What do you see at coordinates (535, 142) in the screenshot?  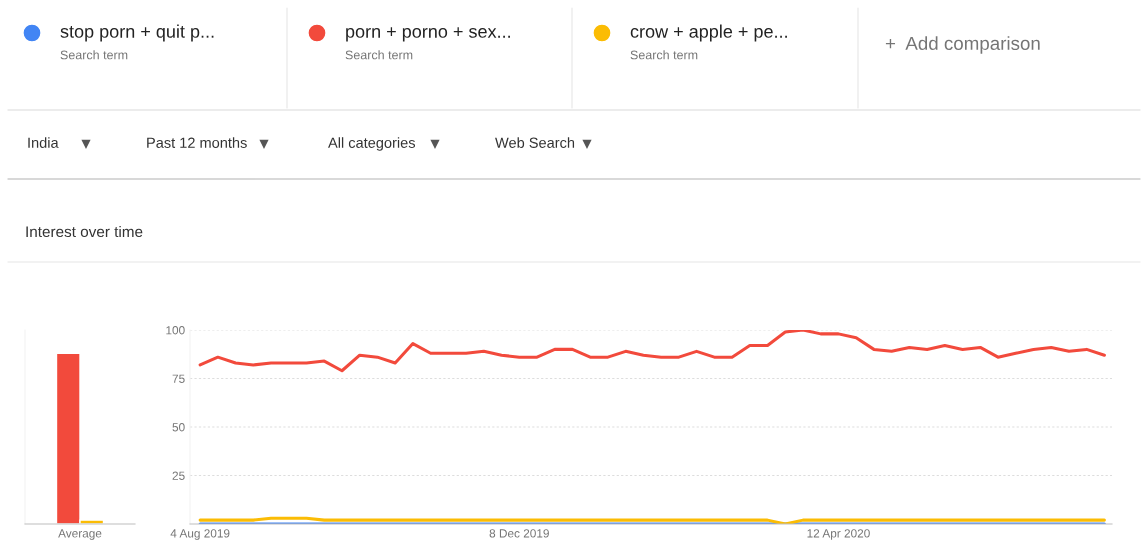 I see `text: Web Search` at bounding box center [535, 142].